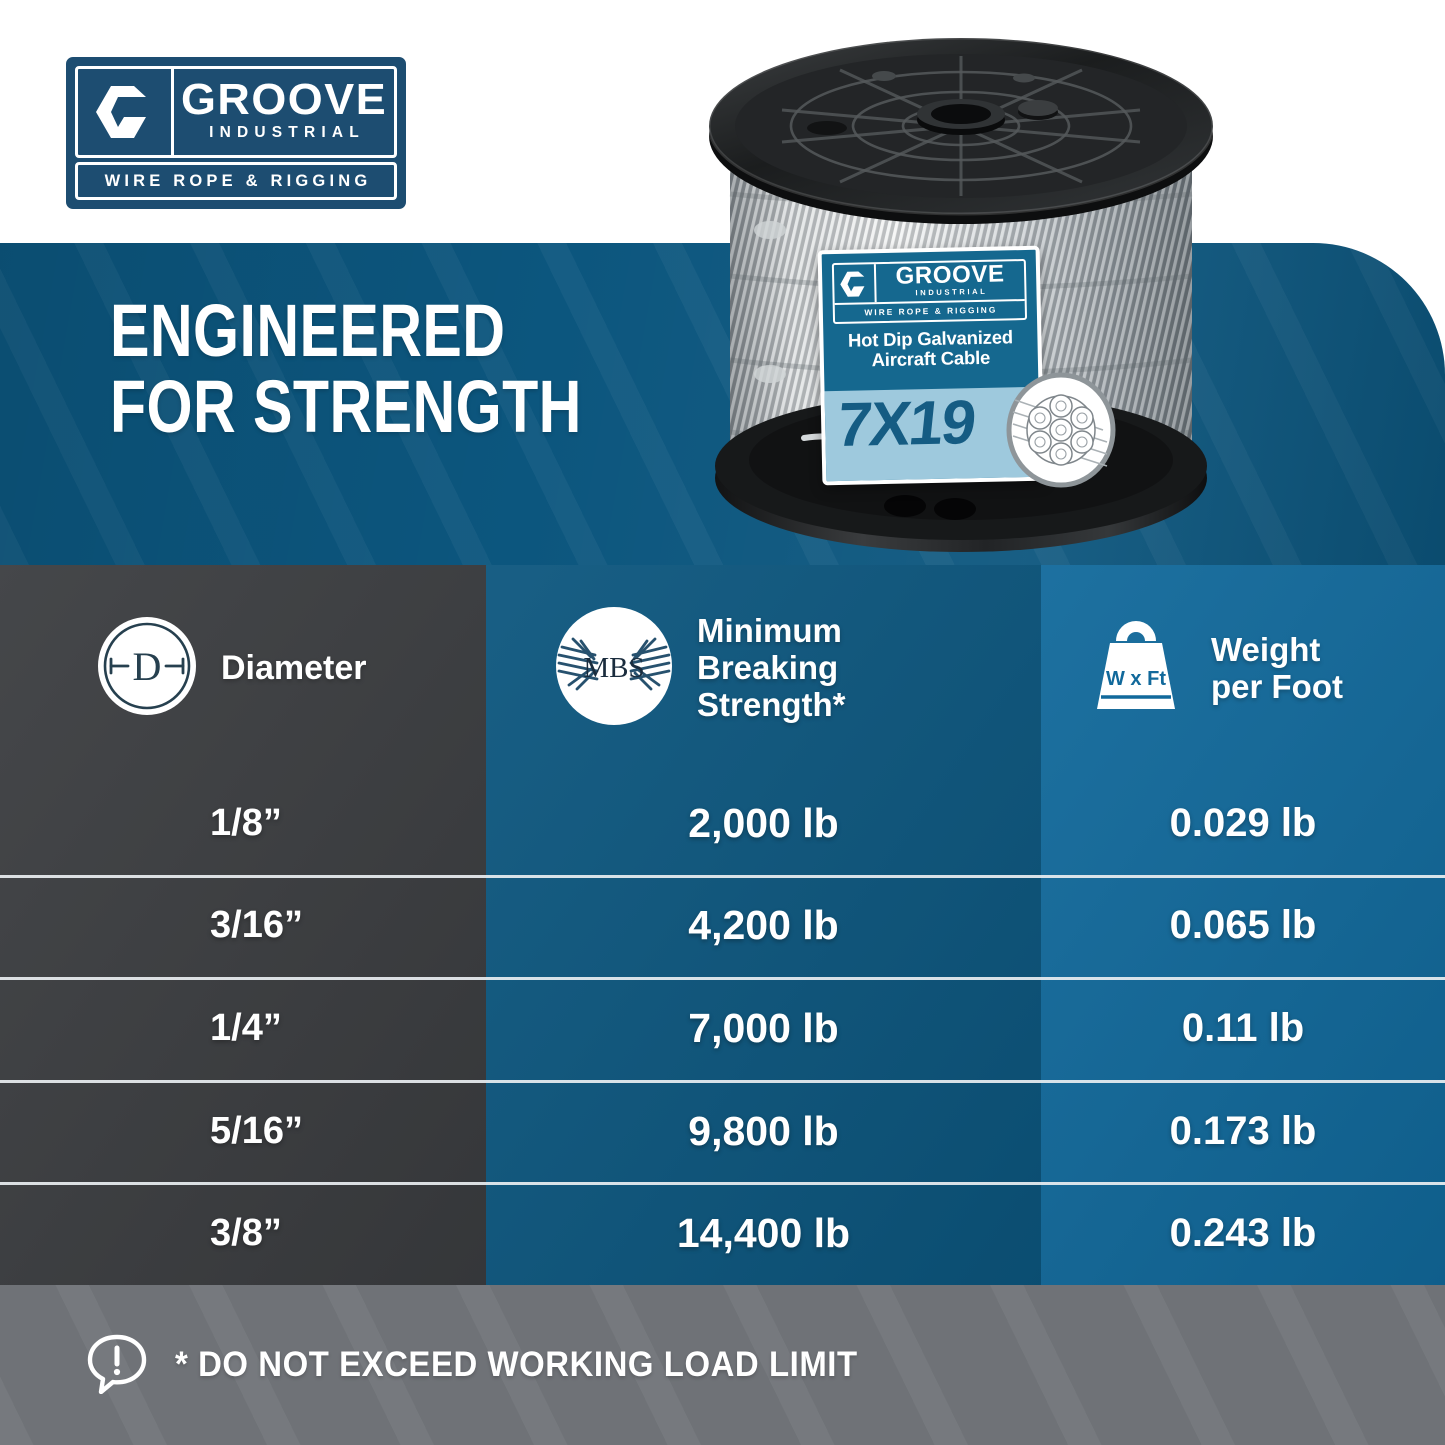  I want to click on logo-brand-sub: INDUSTRIAL, so click(287, 133).